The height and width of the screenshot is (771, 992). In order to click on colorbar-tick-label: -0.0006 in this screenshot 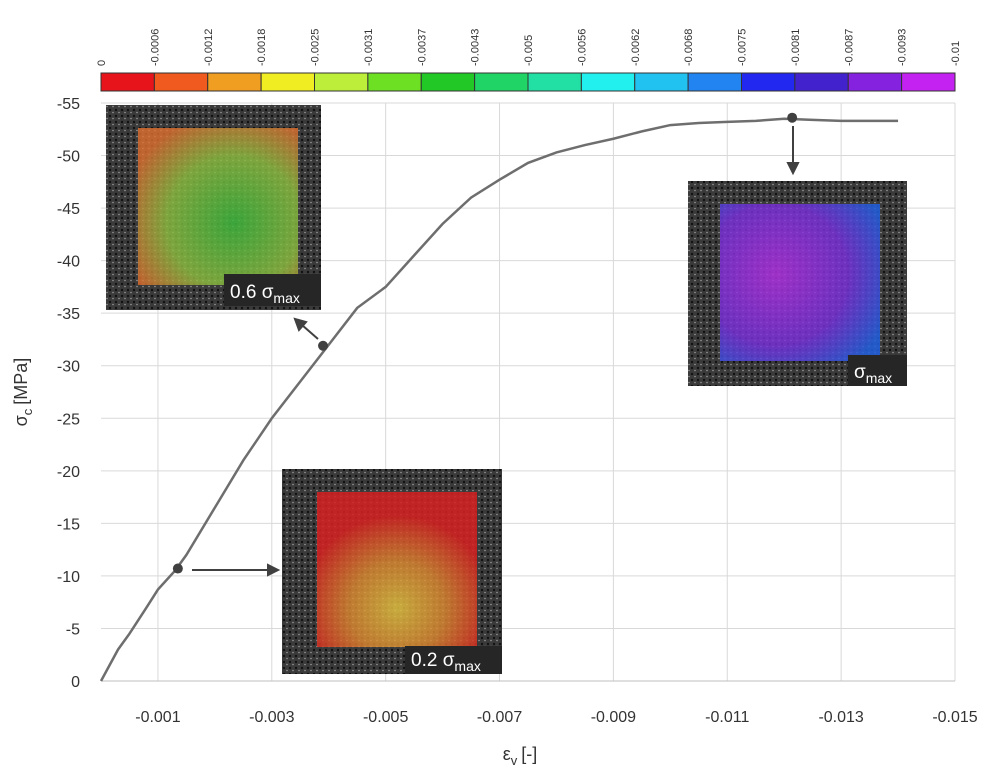, I will do `click(155, 47)`.